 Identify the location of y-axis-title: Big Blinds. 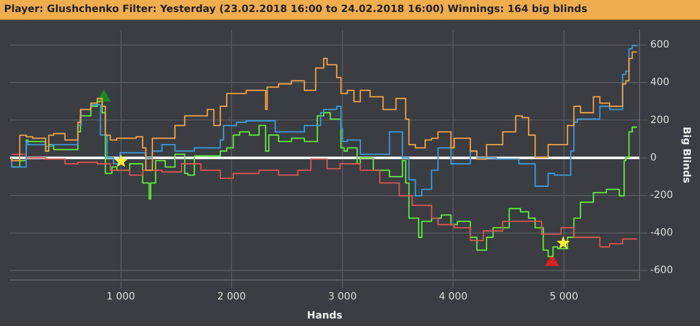
(686, 155).